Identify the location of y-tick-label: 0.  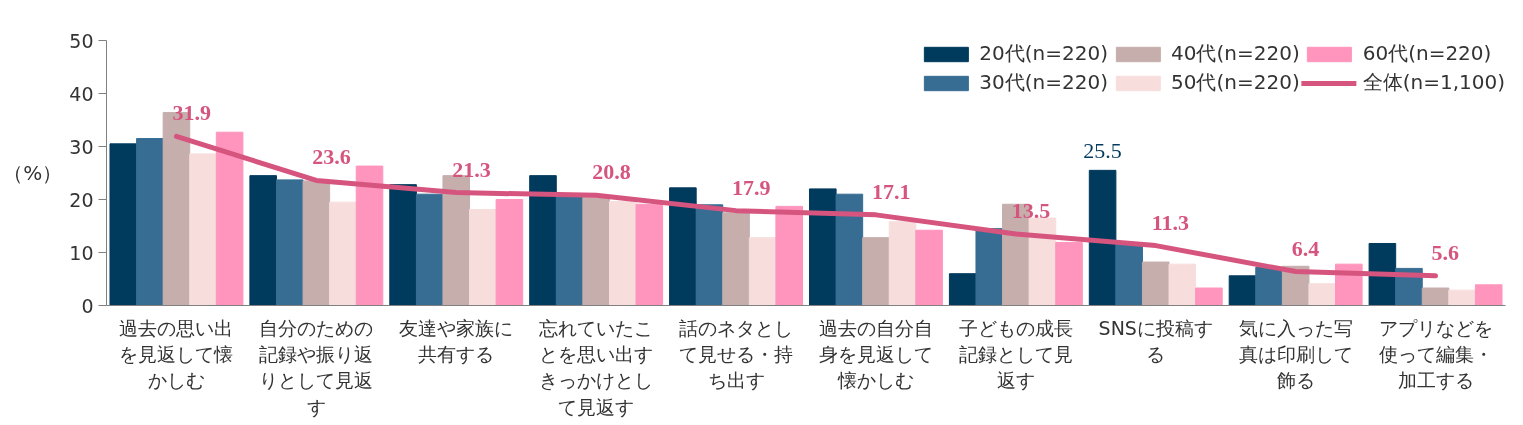
(87, 305).